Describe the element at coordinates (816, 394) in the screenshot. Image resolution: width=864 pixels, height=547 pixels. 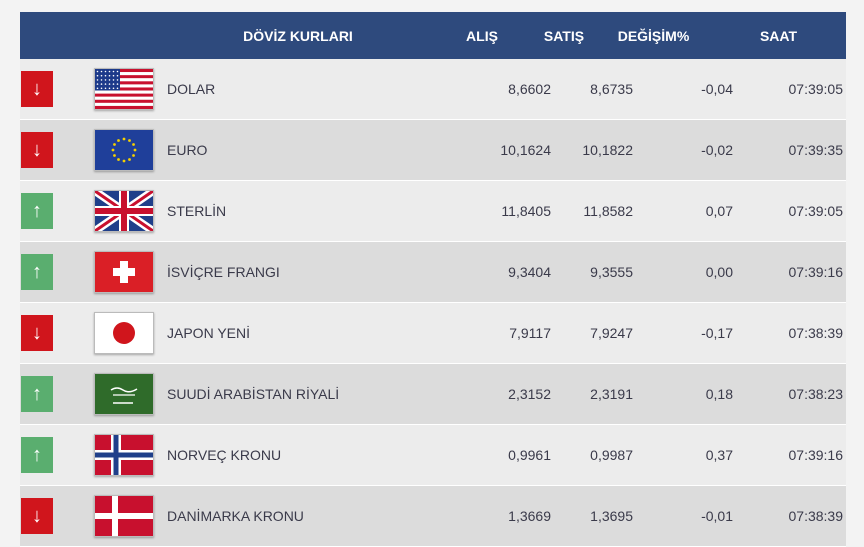
I see `update-time: 07:38:23` at that location.